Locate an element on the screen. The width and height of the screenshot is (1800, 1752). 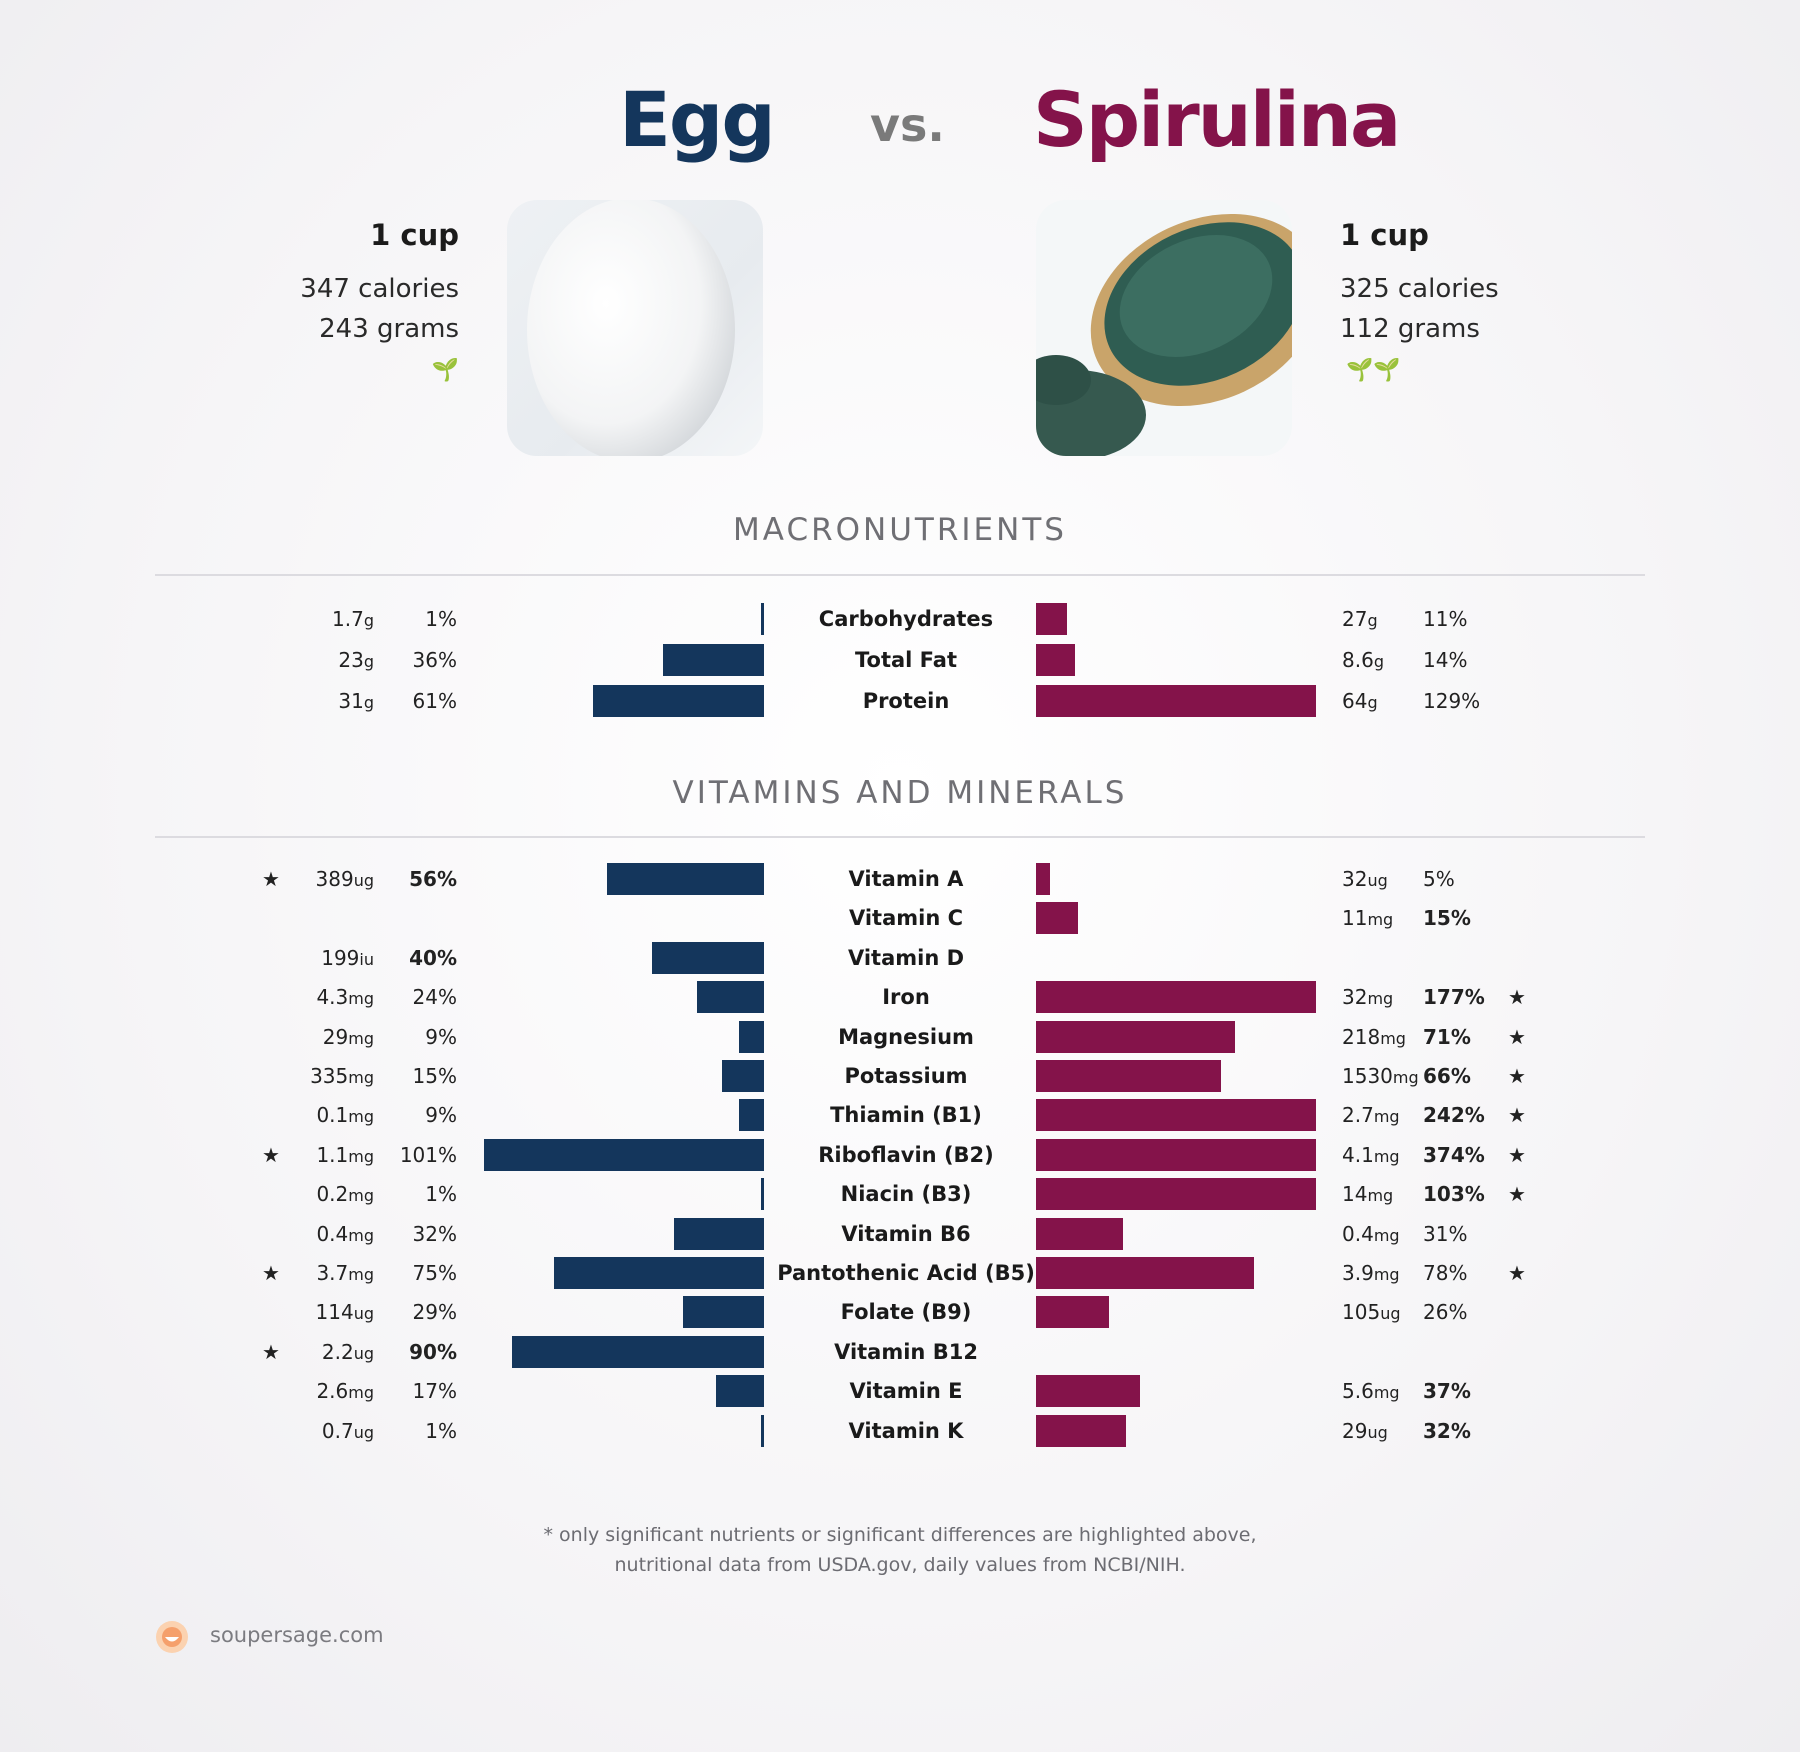
right-percent: 32% is located at coordinates (1447, 1430).